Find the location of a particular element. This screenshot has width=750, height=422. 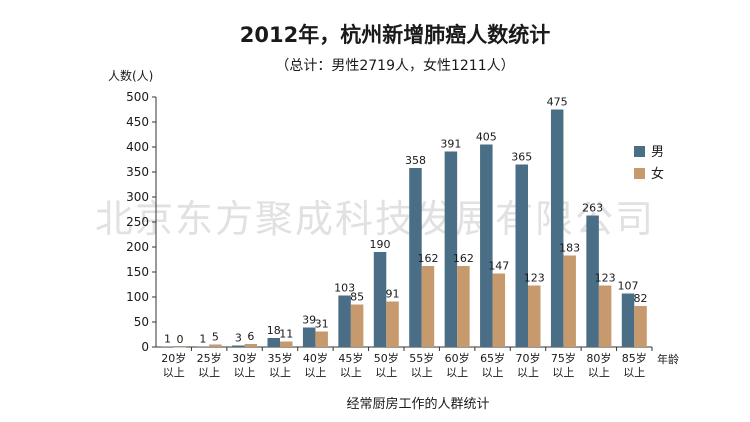

data-label-male: 391 is located at coordinates (450, 144).